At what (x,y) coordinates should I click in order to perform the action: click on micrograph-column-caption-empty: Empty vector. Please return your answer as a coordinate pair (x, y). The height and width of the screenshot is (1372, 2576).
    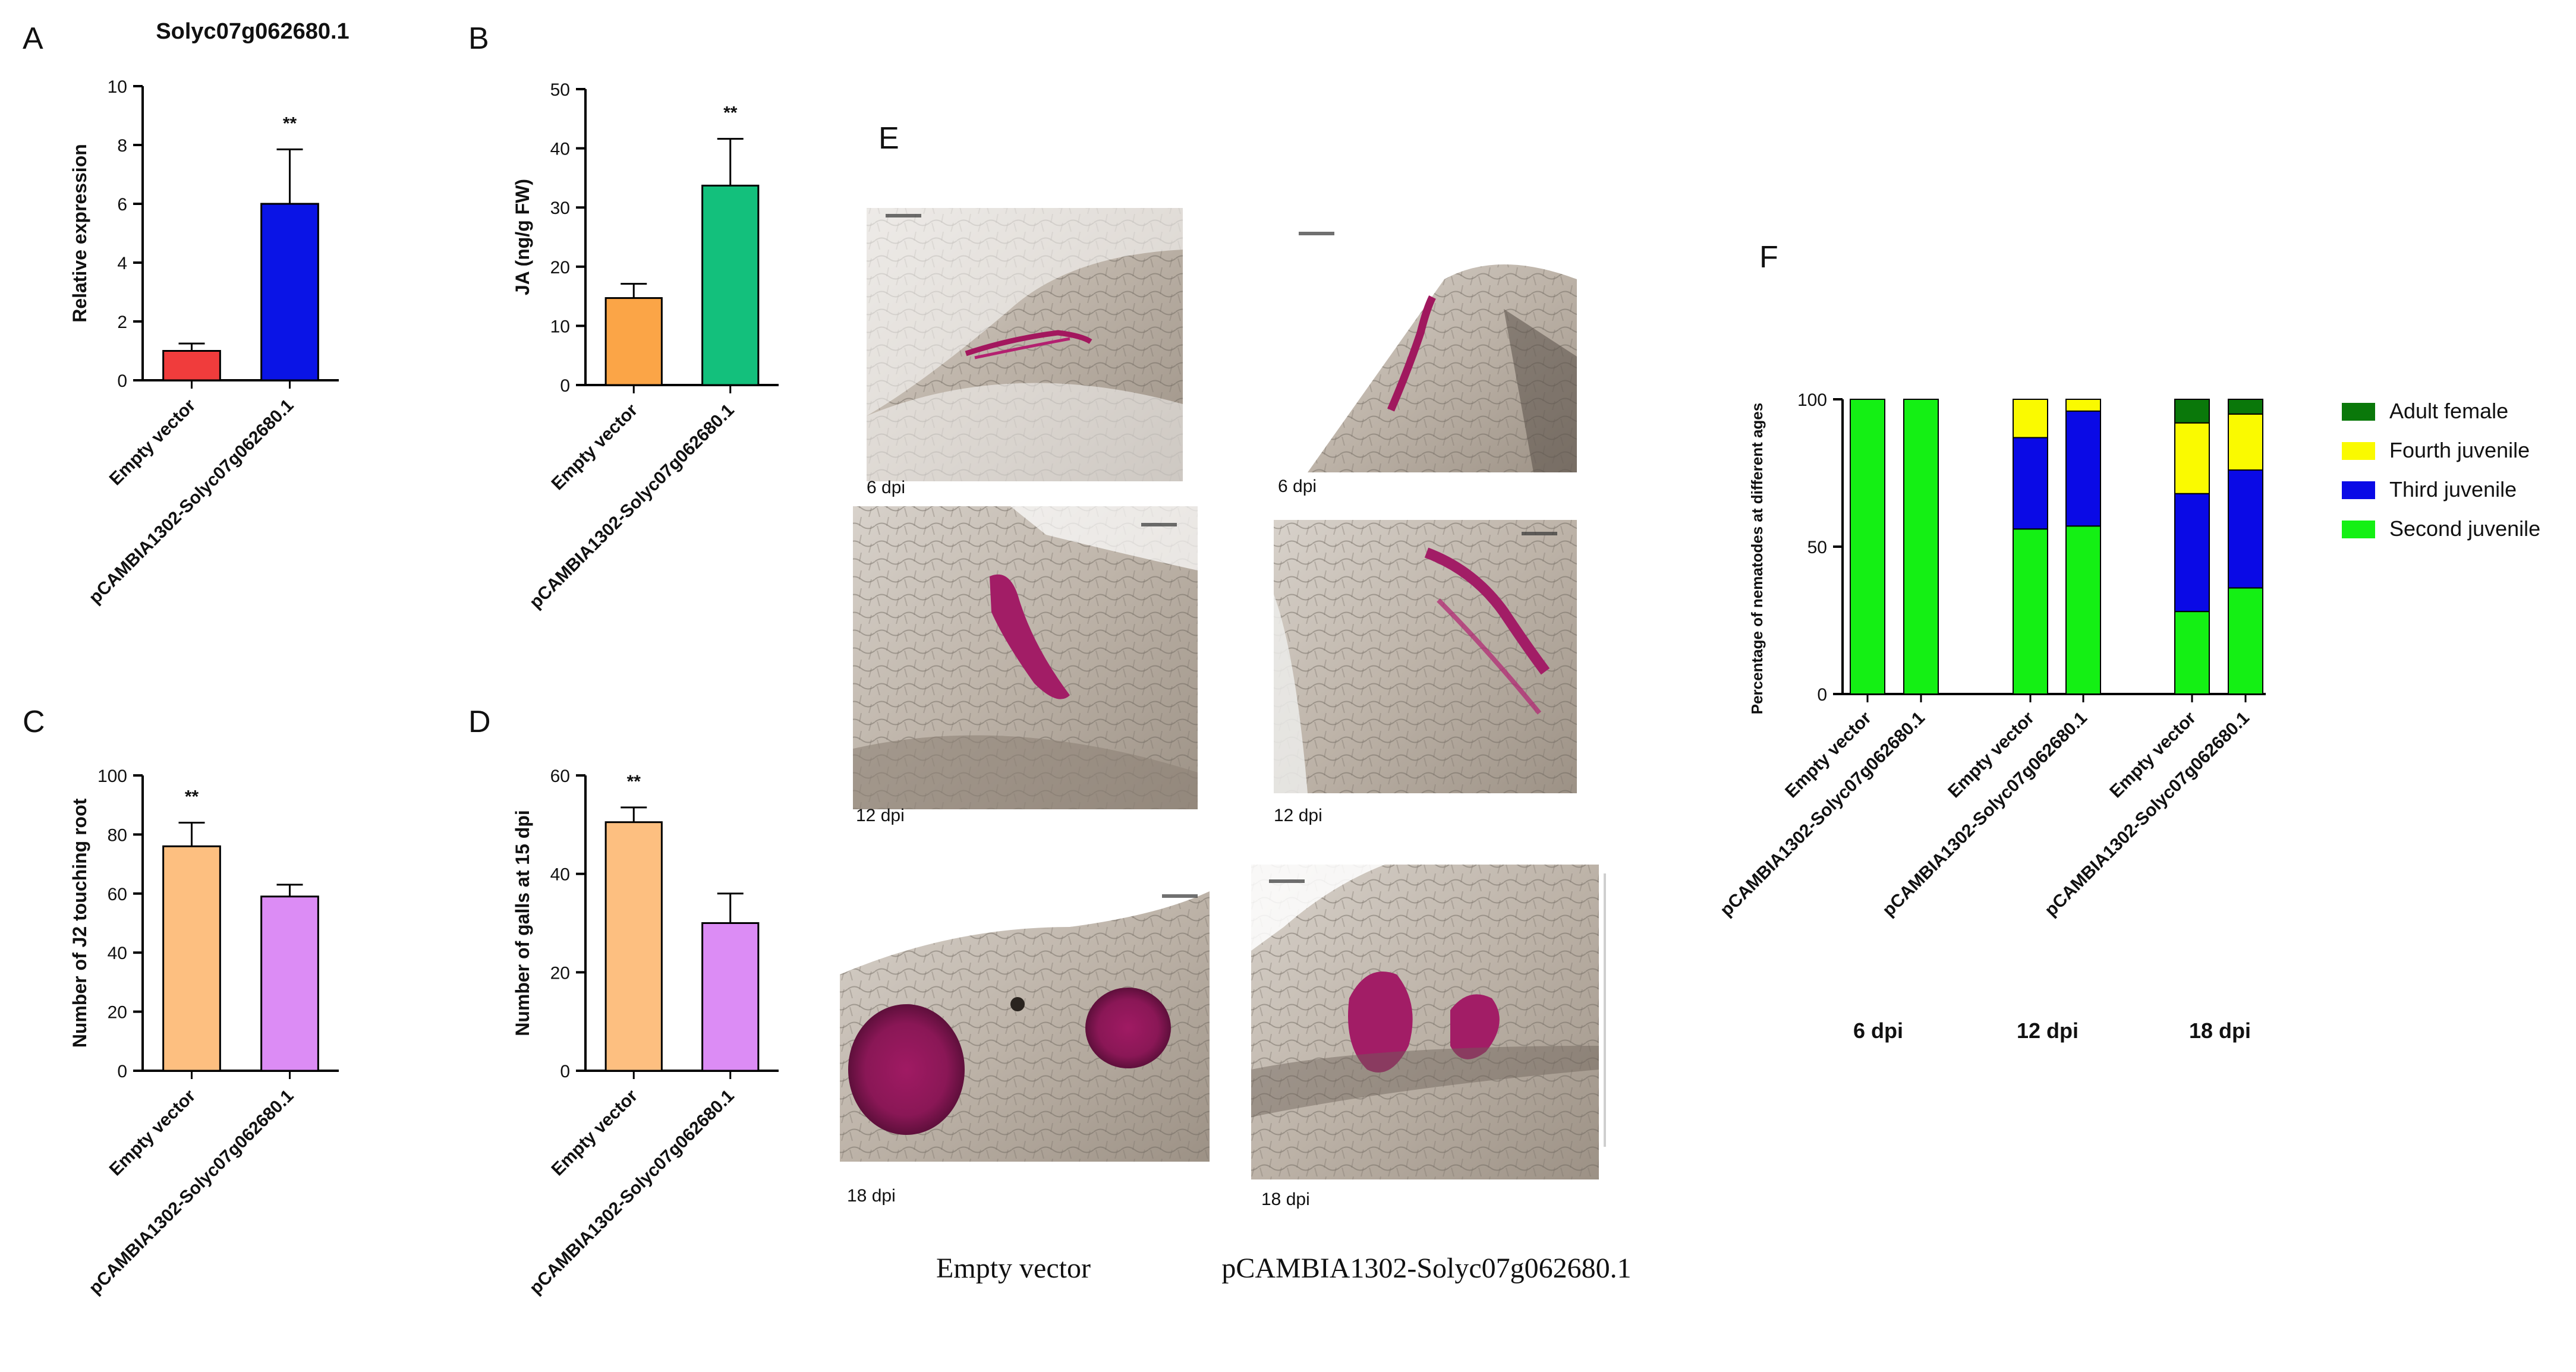
    Looking at the image, I should click on (1013, 1268).